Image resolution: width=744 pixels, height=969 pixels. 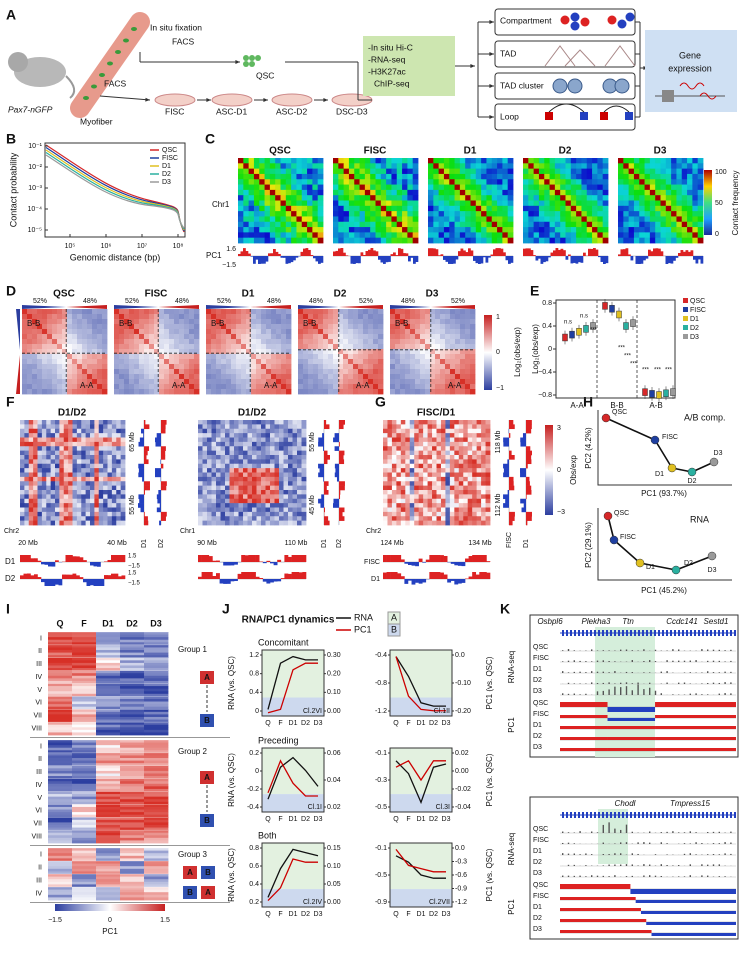 What do you see at coordinates (586, 329) in the screenshot?
I see `box` at bounding box center [586, 329].